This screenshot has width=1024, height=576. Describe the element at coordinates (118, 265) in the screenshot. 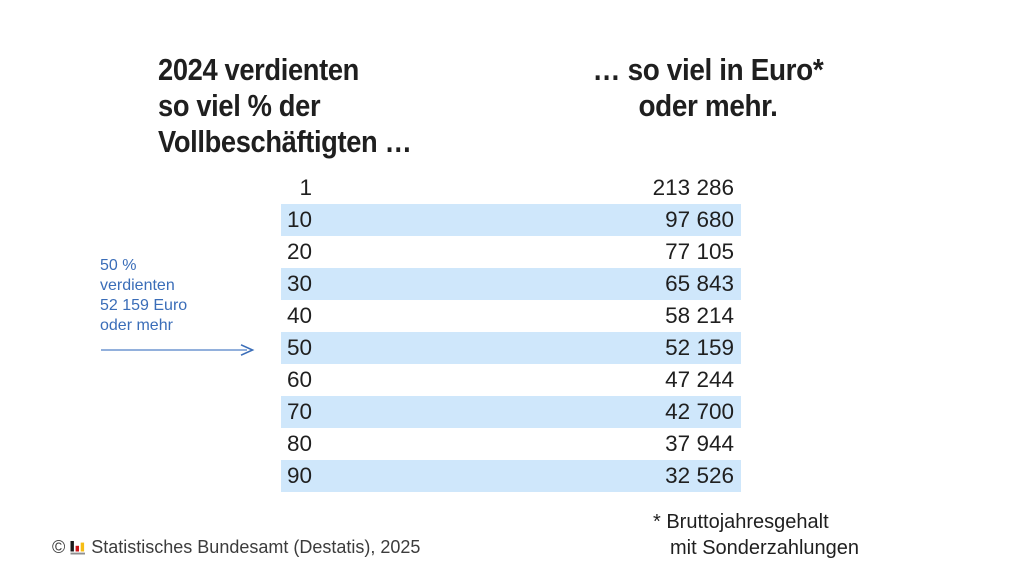

I see `annotation-line: 50 %` at that location.